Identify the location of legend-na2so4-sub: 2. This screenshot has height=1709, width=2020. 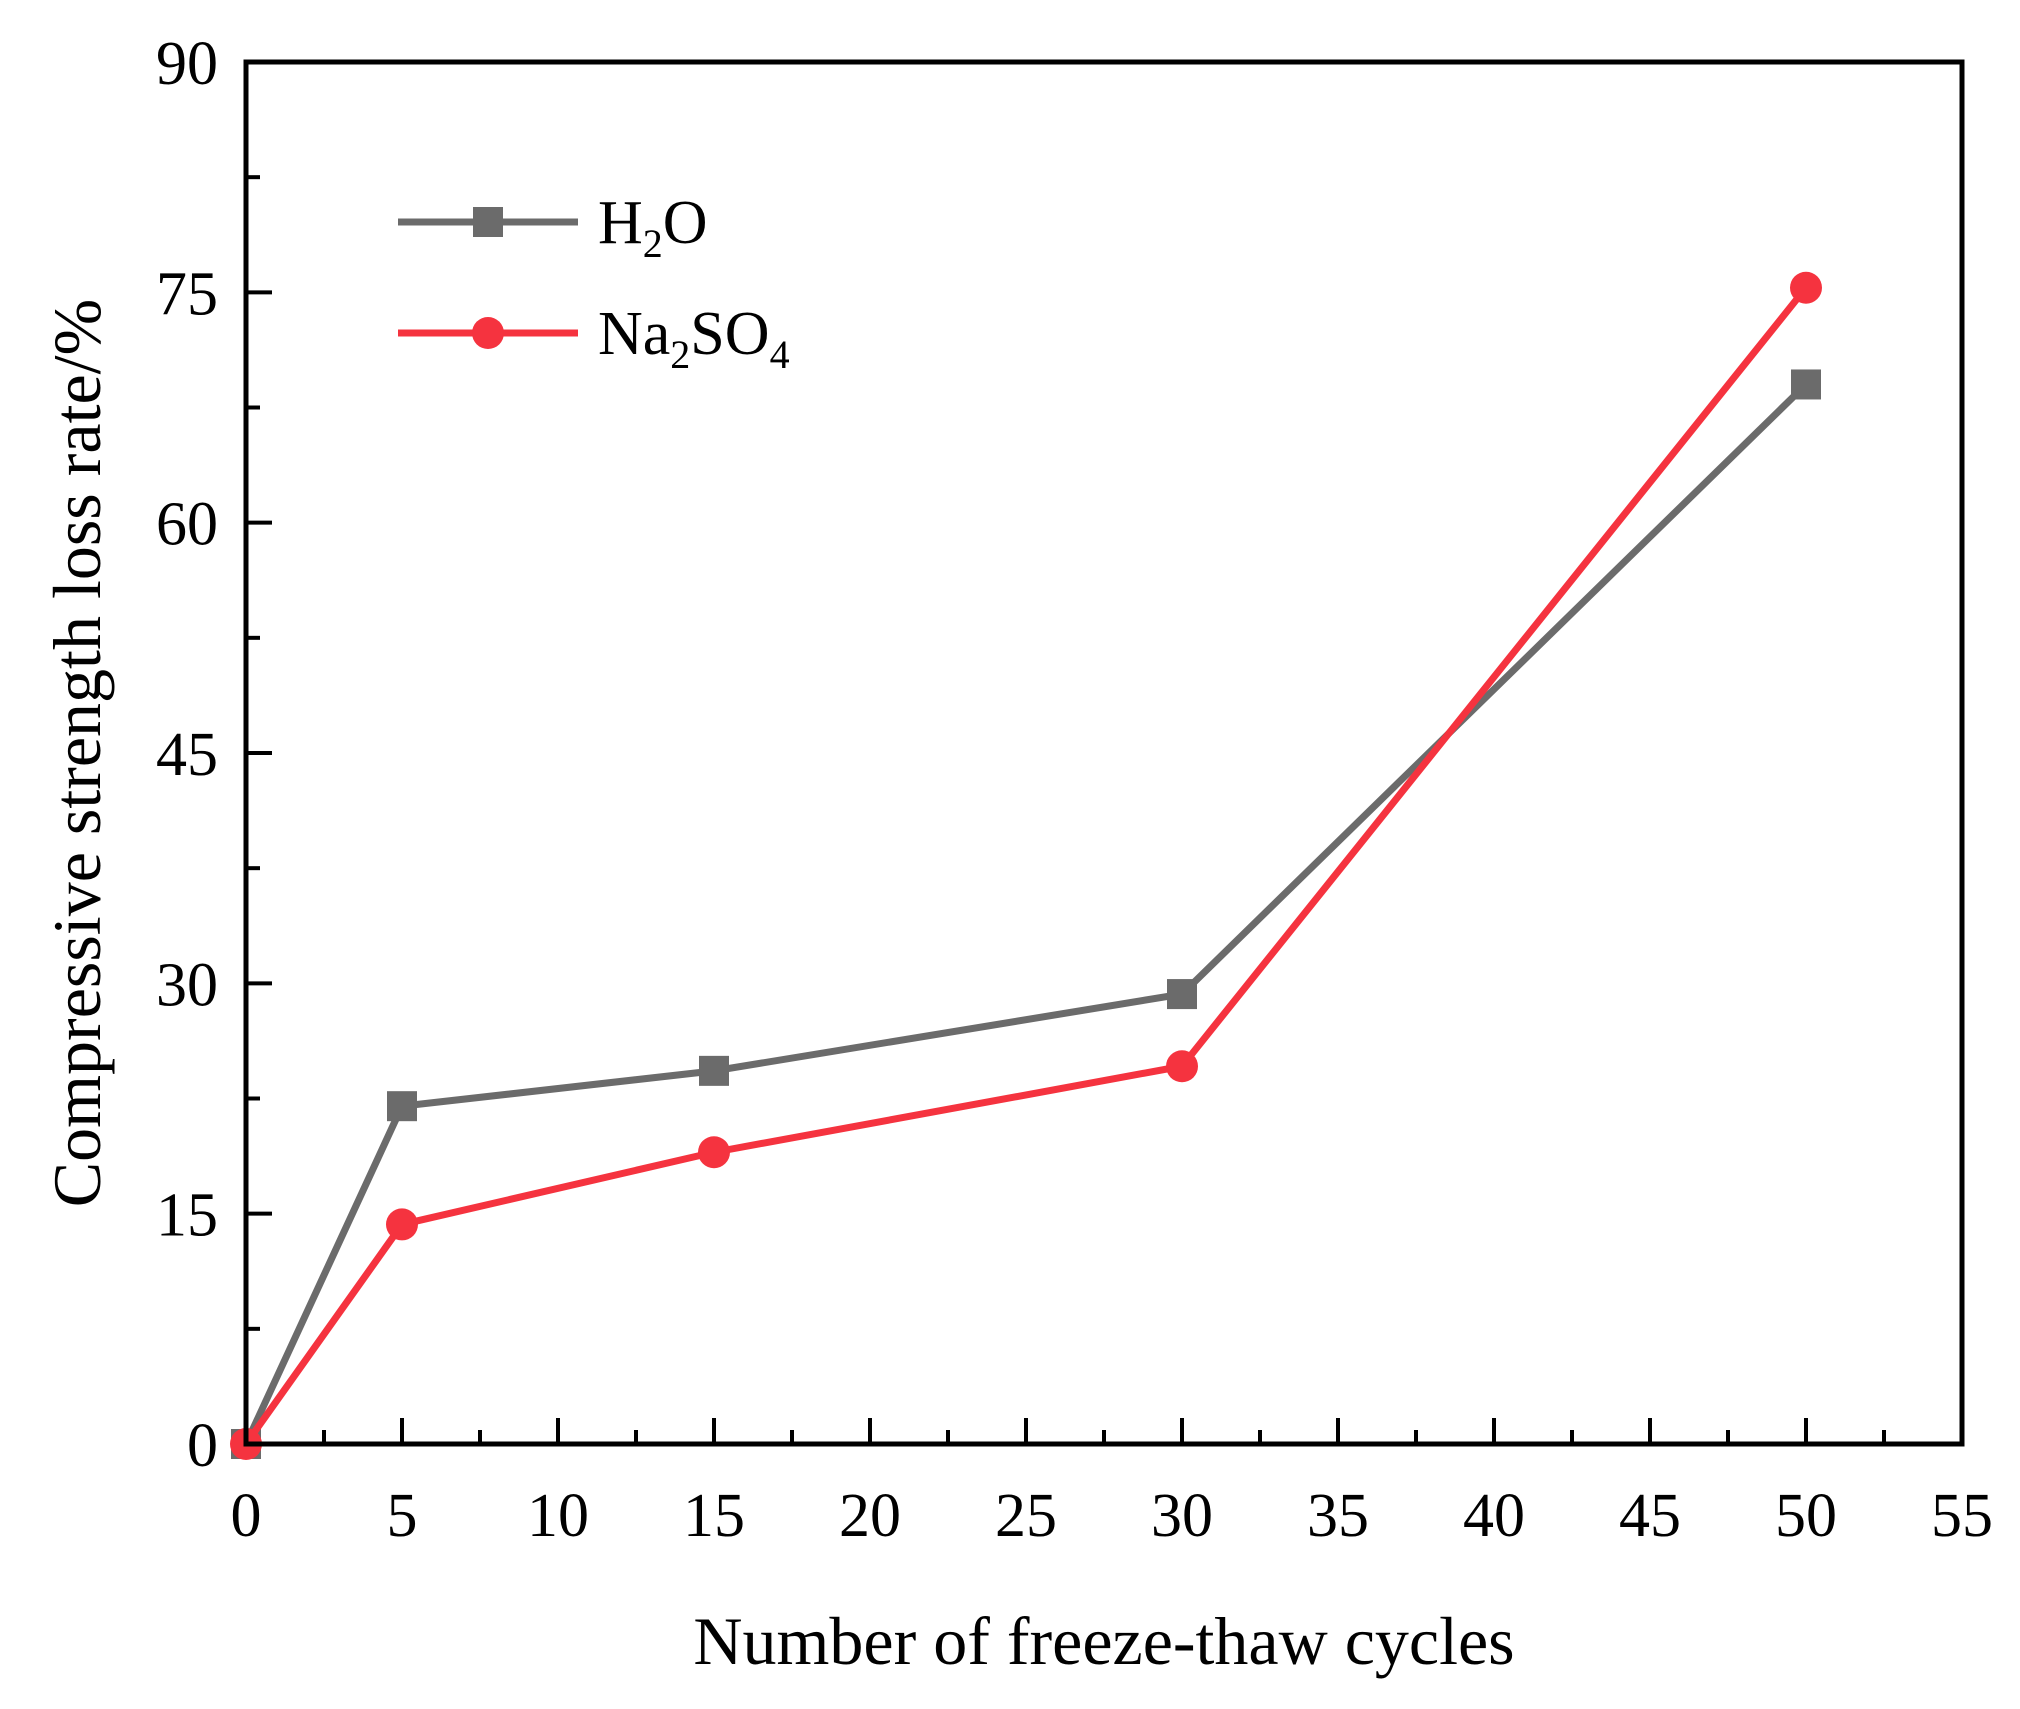
(680, 354).